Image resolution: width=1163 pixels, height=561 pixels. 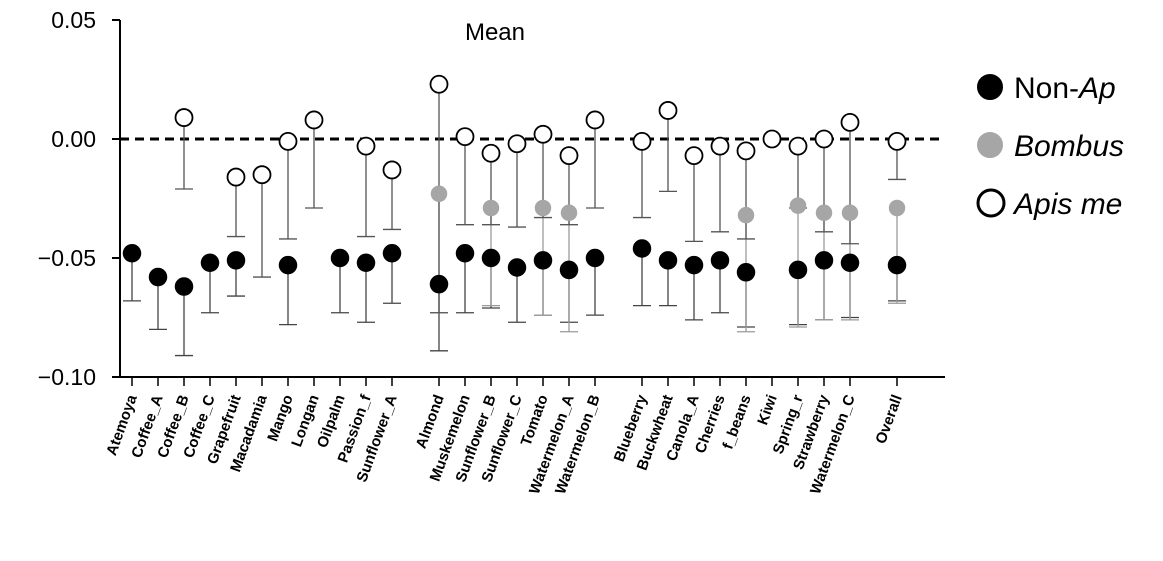 I want to click on chart-title: Mean, so click(x=495, y=32).